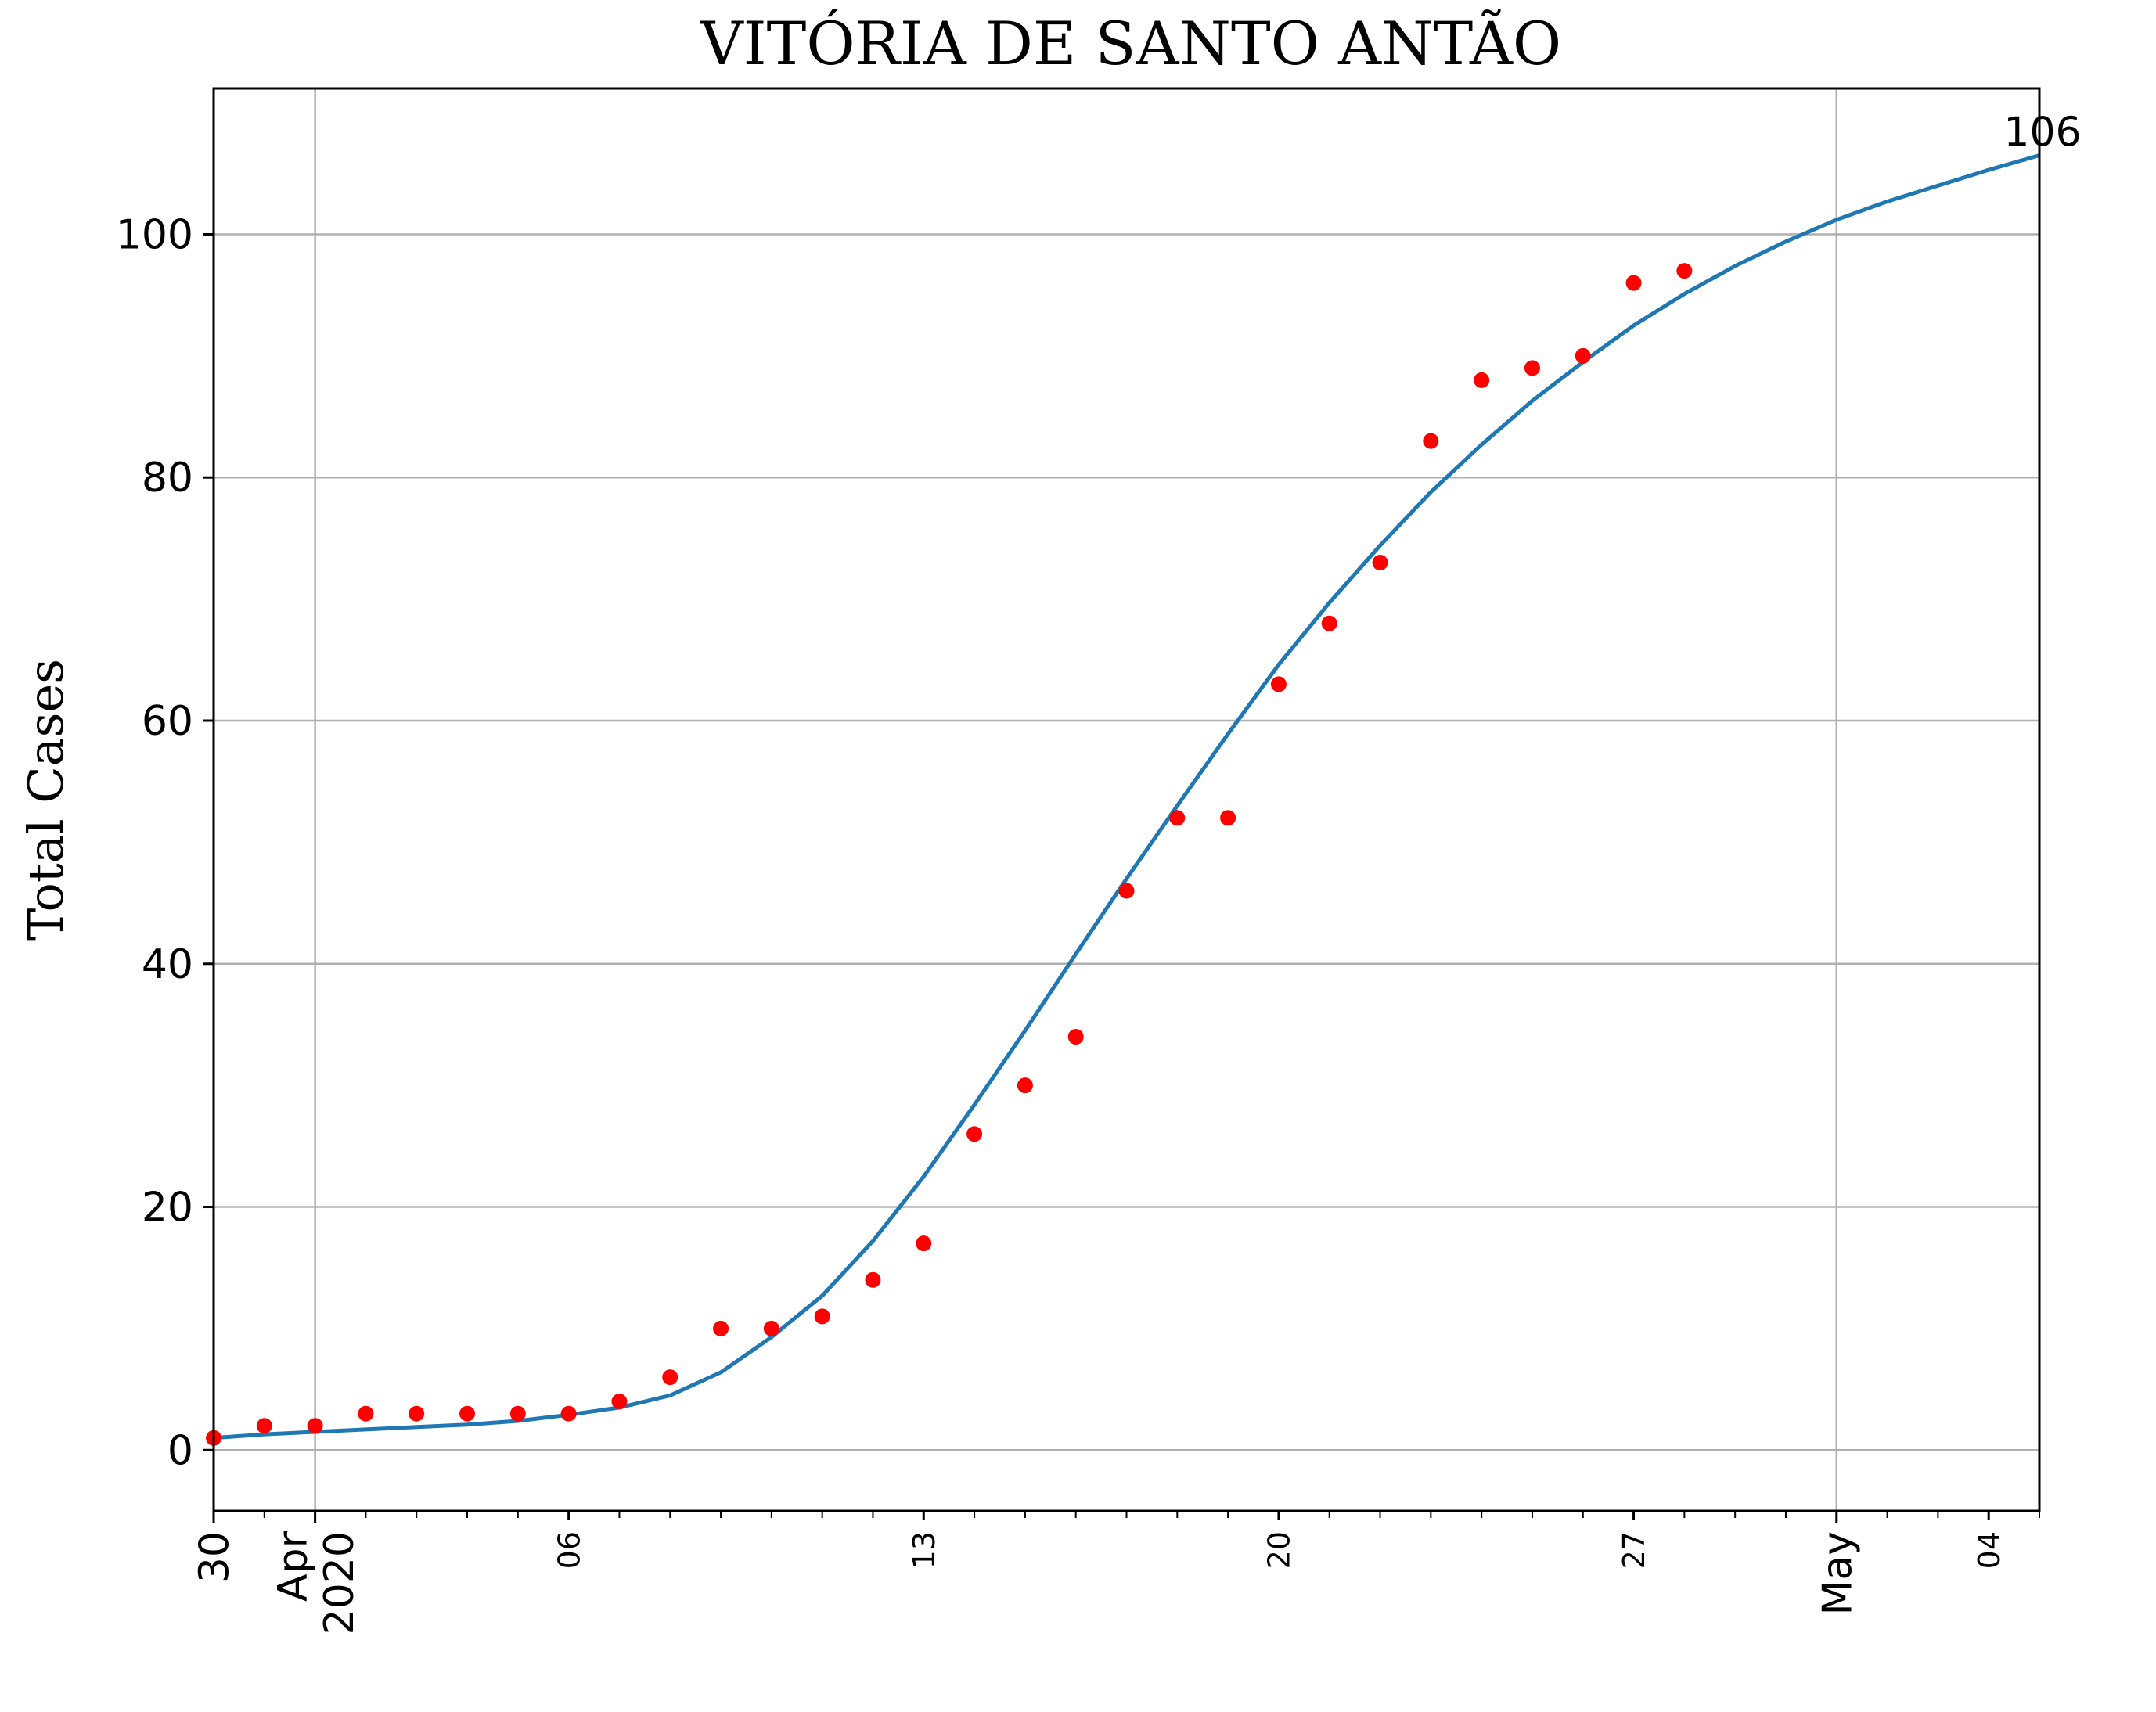 The height and width of the screenshot is (1712, 2156). I want to click on x-tick-label-6: May, so click(1837, 1573).